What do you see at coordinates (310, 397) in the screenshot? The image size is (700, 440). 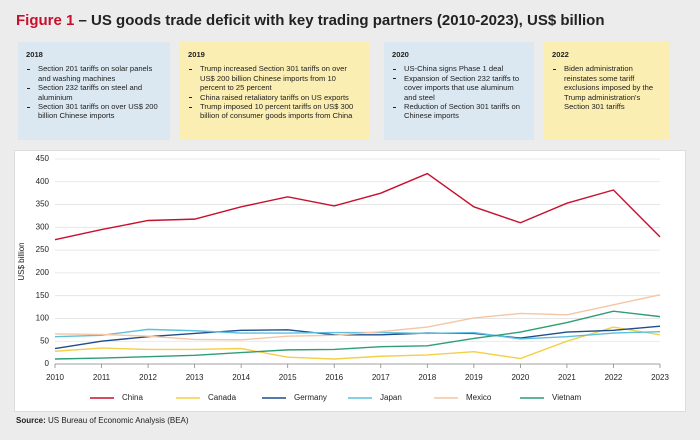 I see `legend-label: Germany` at bounding box center [310, 397].